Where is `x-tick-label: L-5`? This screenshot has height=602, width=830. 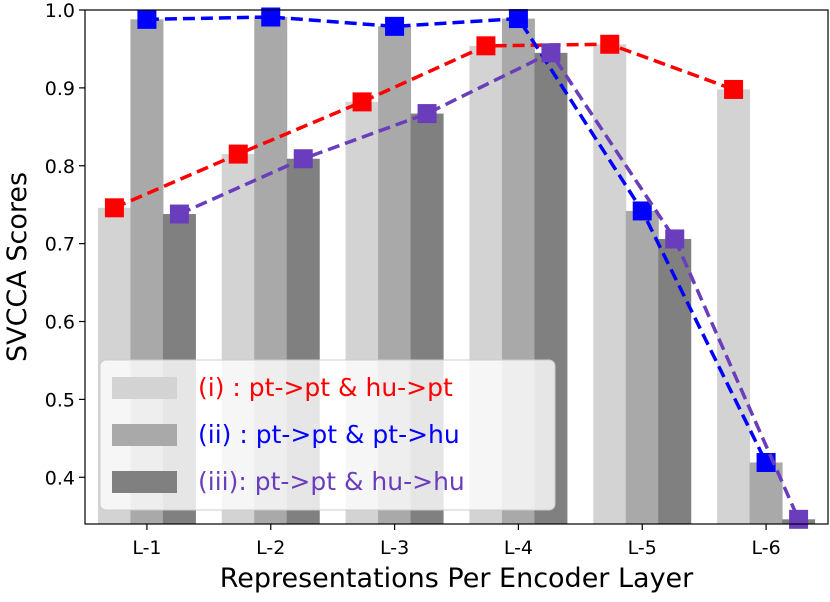
x-tick-label: L-5 is located at coordinates (642, 548).